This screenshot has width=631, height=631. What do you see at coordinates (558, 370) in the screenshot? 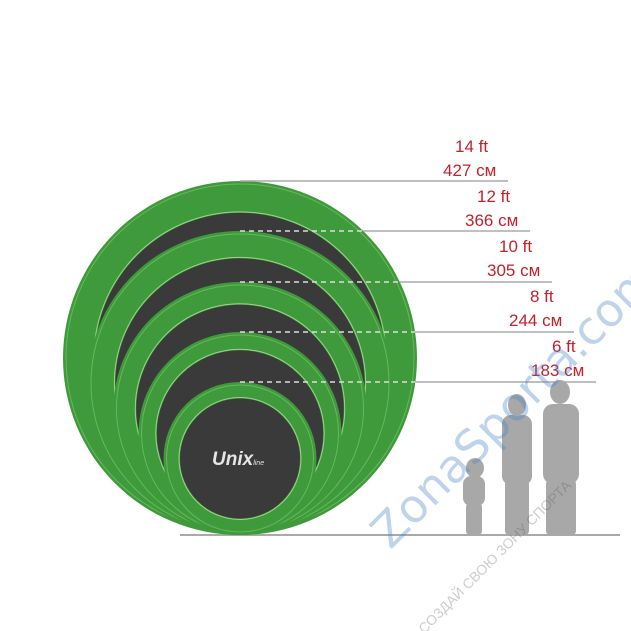
I see `label-183cm: 183 см` at bounding box center [558, 370].